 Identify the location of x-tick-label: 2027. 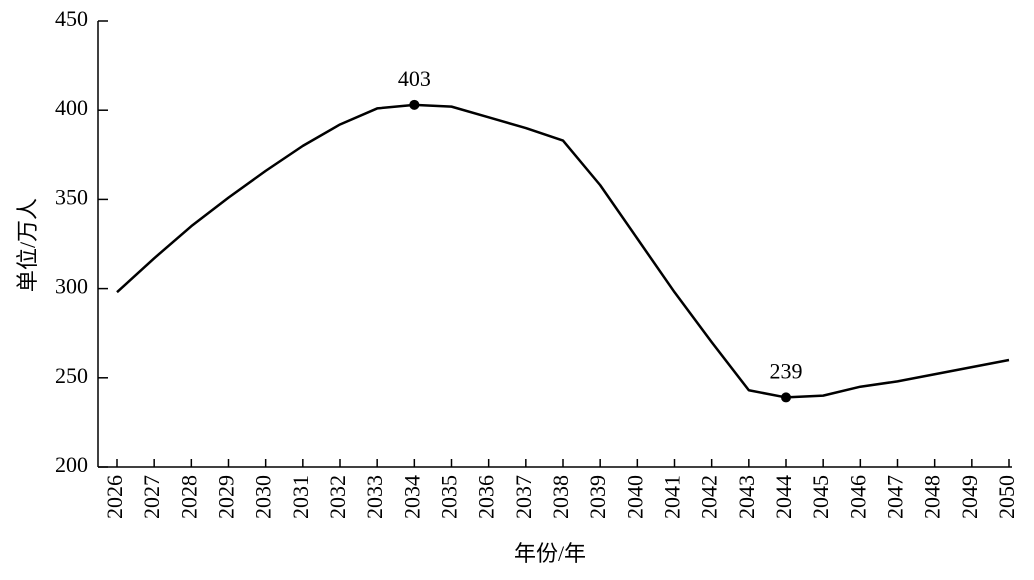
(151, 497).